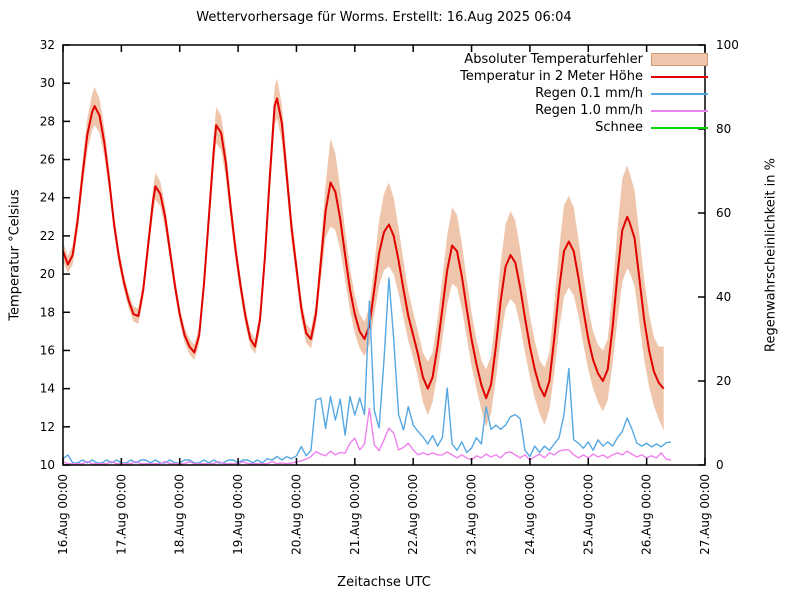  Describe the element at coordinates (15, 255) in the screenshot. I see `left-axis-label: Temperatur °Celsius` at that location.